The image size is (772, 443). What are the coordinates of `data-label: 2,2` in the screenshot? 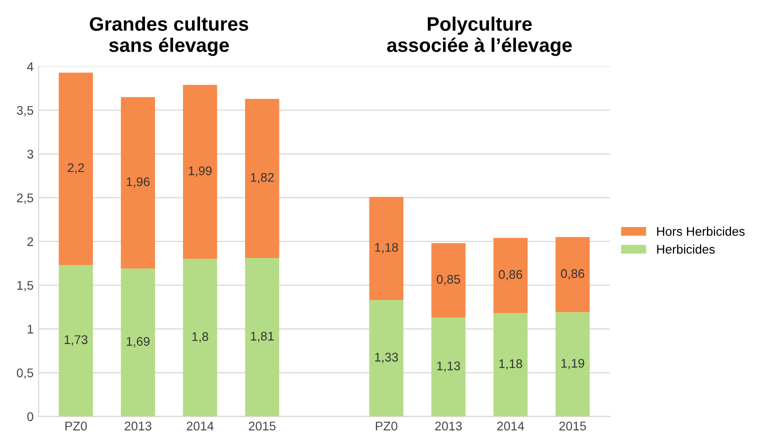 It's located at (76, 168).